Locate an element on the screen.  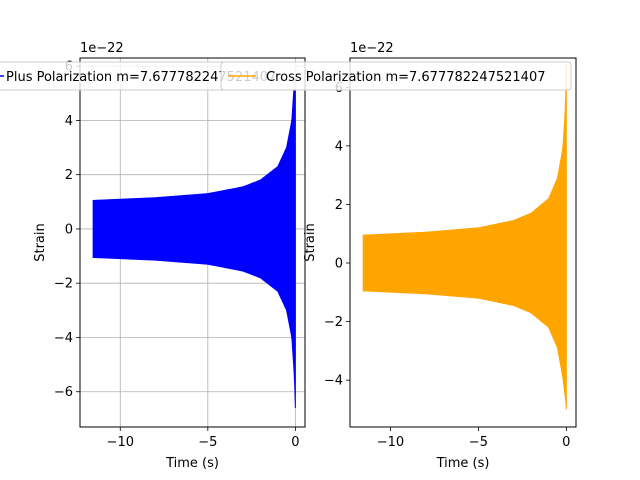
legend-box is located at coordinates (396, 76).